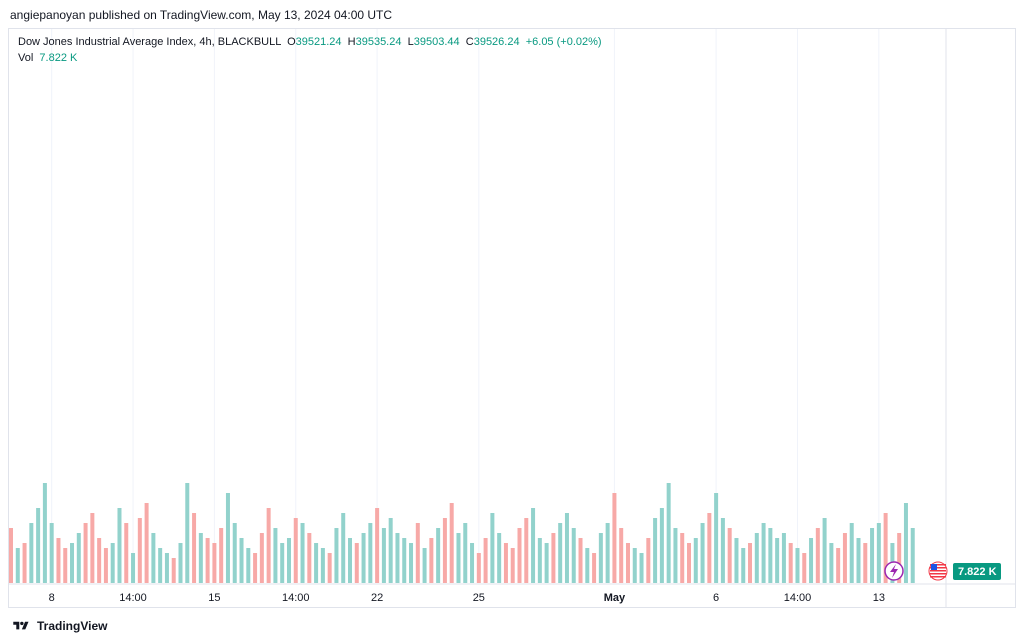 Image resolution: width=1024 pixels, height=643 pixels. Describe the element at coordinates (291, 42) in the screenshot. I see `legend-open-label: O` at that location.